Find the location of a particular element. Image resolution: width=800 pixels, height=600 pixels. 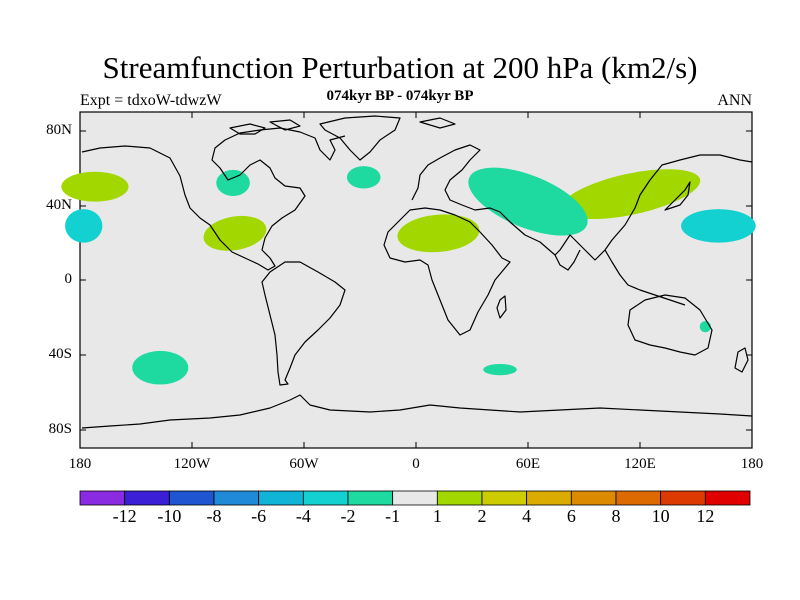

season-label: ANN is located at coordinates (734, 100).